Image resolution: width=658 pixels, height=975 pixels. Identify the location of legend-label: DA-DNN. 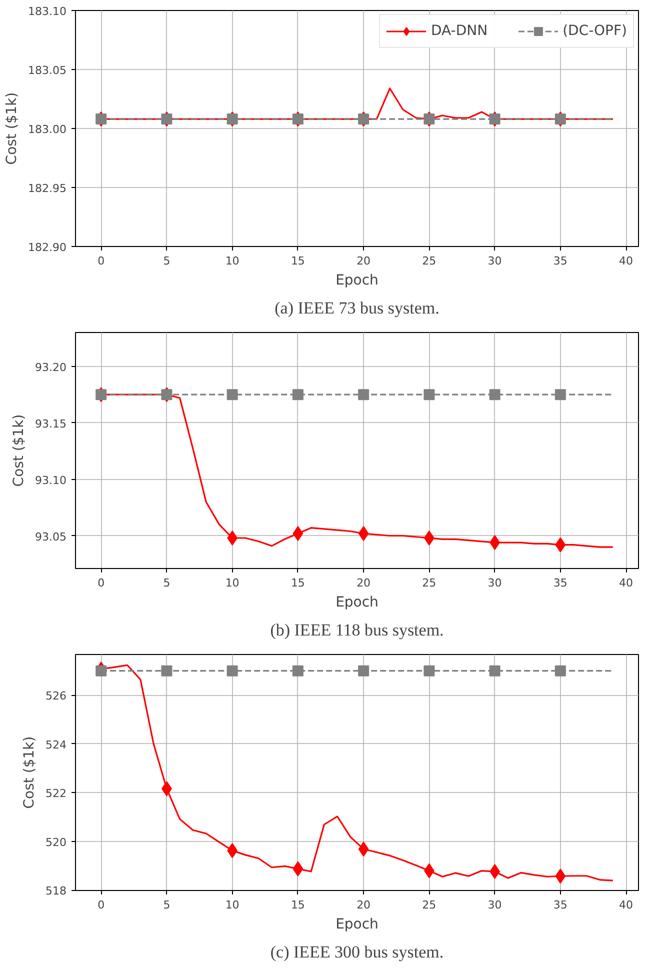
(459, 31).